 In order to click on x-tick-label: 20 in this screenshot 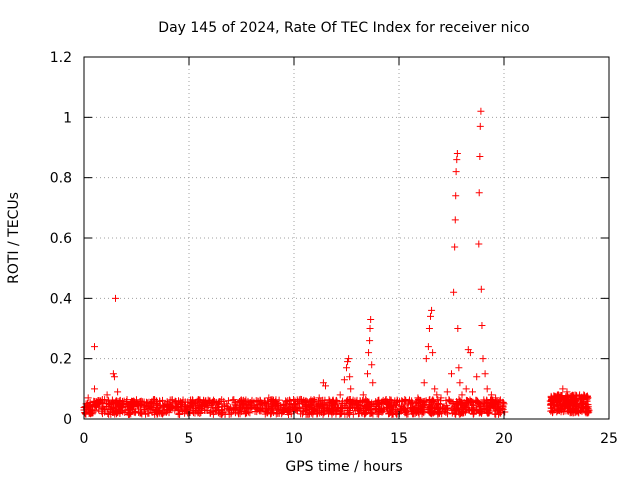, I will do `click(504, 439)`.